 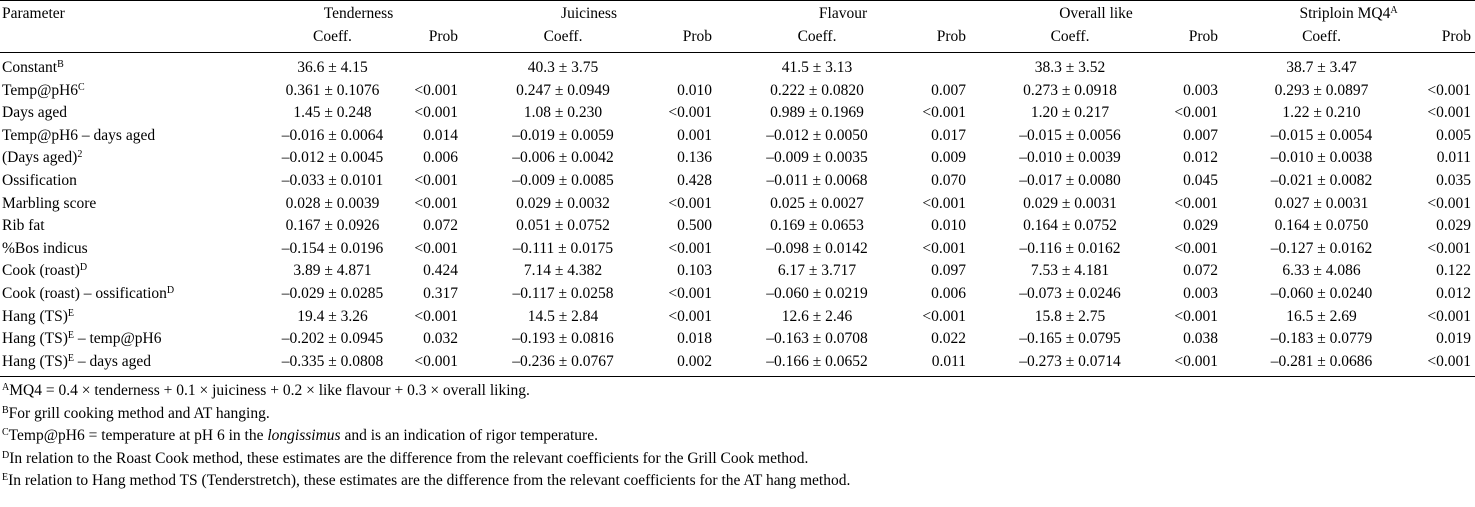 What do you see at coordinates (817, 339) in the screenshot?
I see `coeff-cell: –0.163 ± 0.0708` at bounding box center [817, 339].